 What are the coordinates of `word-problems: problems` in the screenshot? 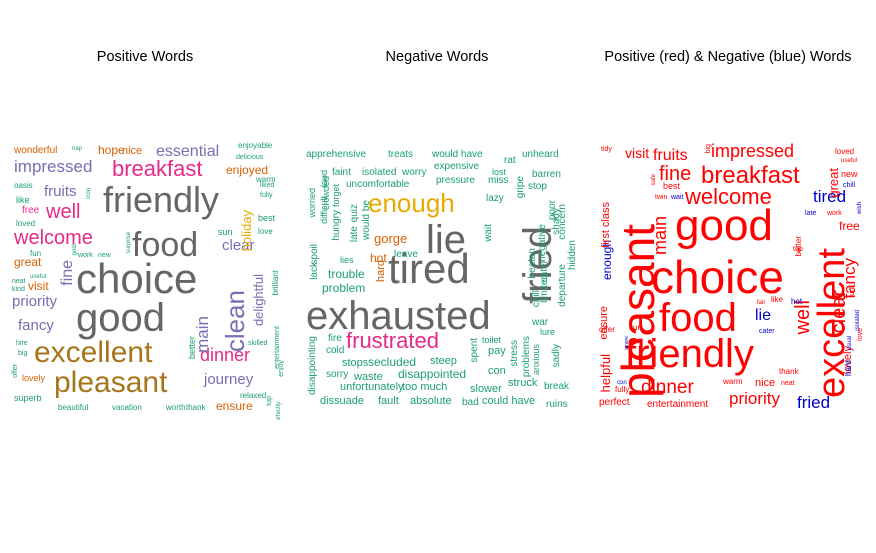 It's located at (526, 357).